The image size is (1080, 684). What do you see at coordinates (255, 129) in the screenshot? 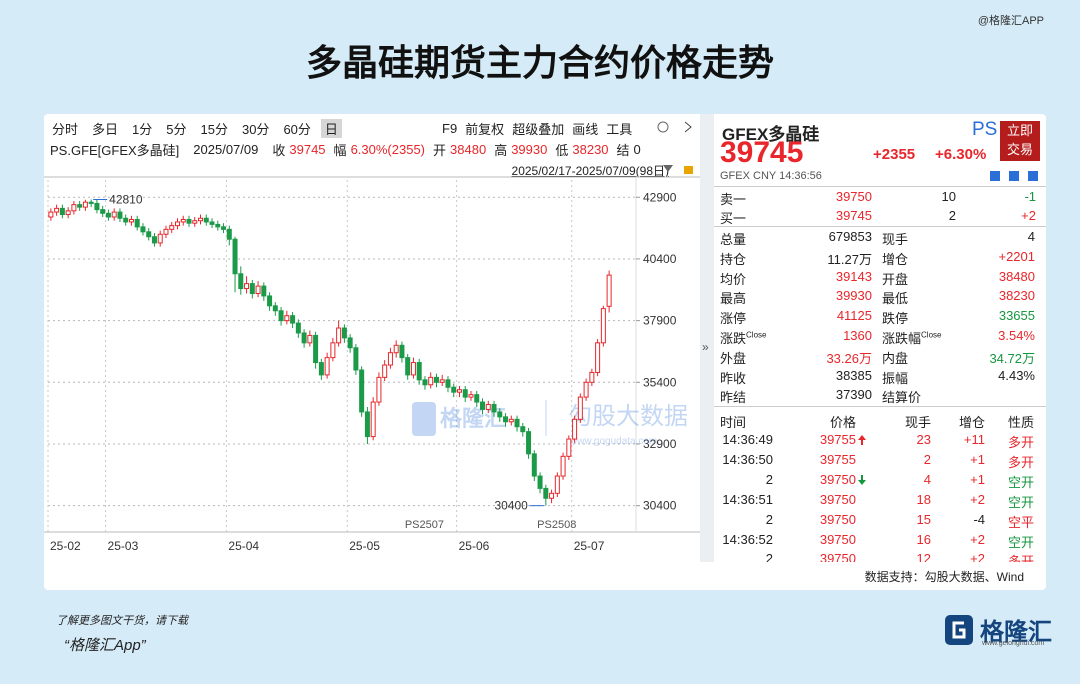
I see `period-tab: 30分` at bounding box center [255, 129].